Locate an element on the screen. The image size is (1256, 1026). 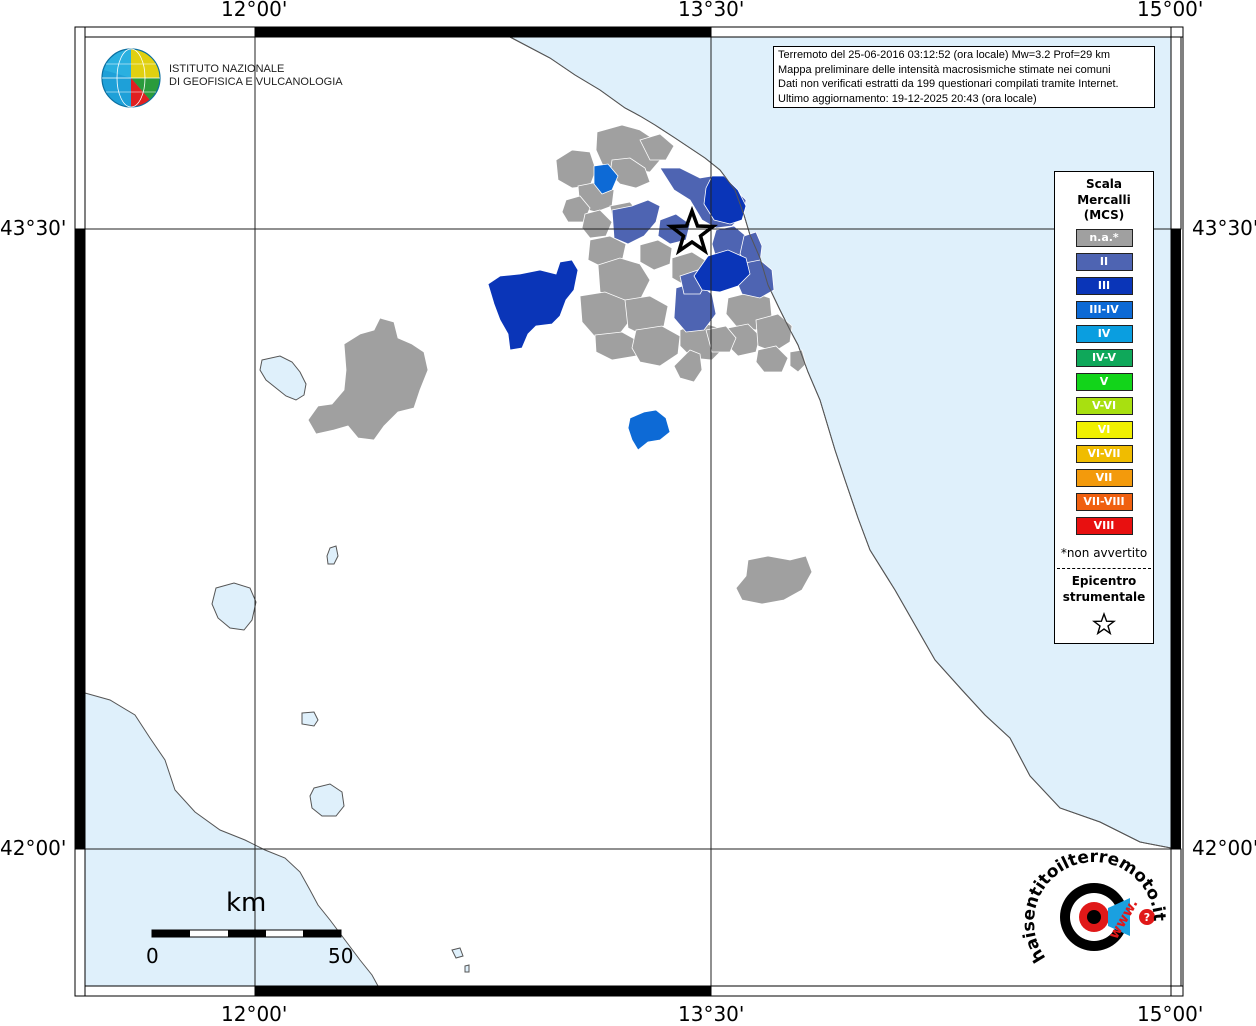
coord-right-2: 42°00' is located at coordinates (1224, 848).